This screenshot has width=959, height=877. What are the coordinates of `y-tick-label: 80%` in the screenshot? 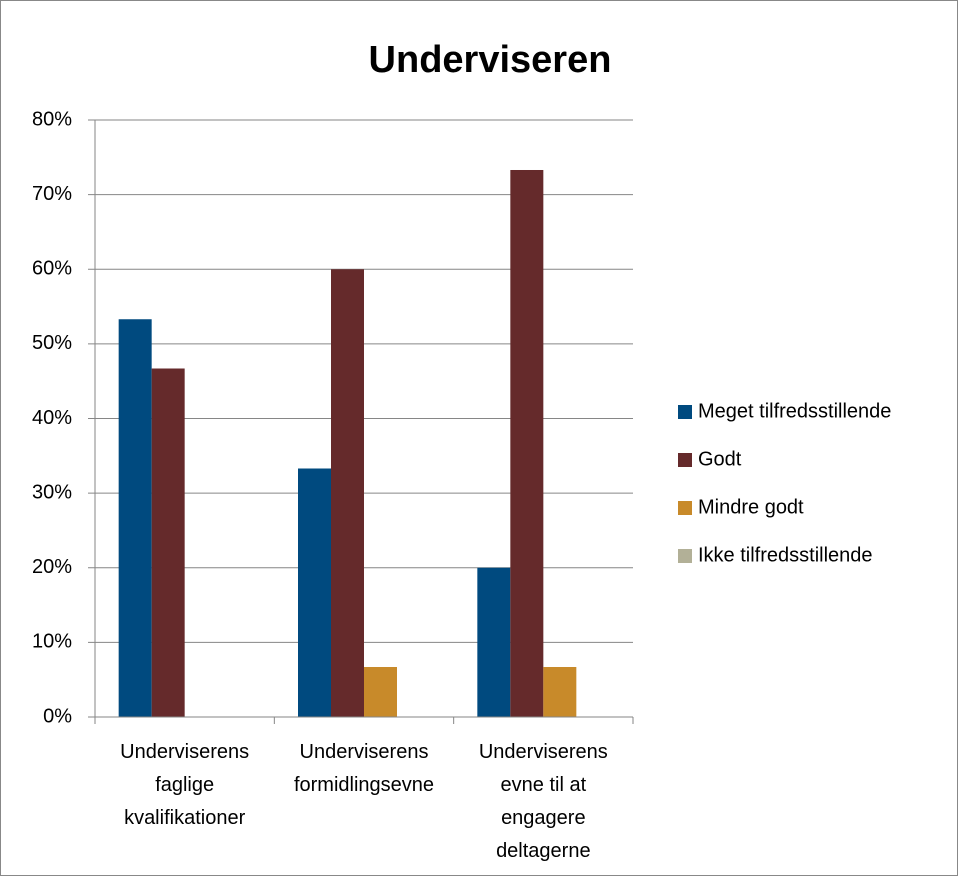 It's located at (52, 119).